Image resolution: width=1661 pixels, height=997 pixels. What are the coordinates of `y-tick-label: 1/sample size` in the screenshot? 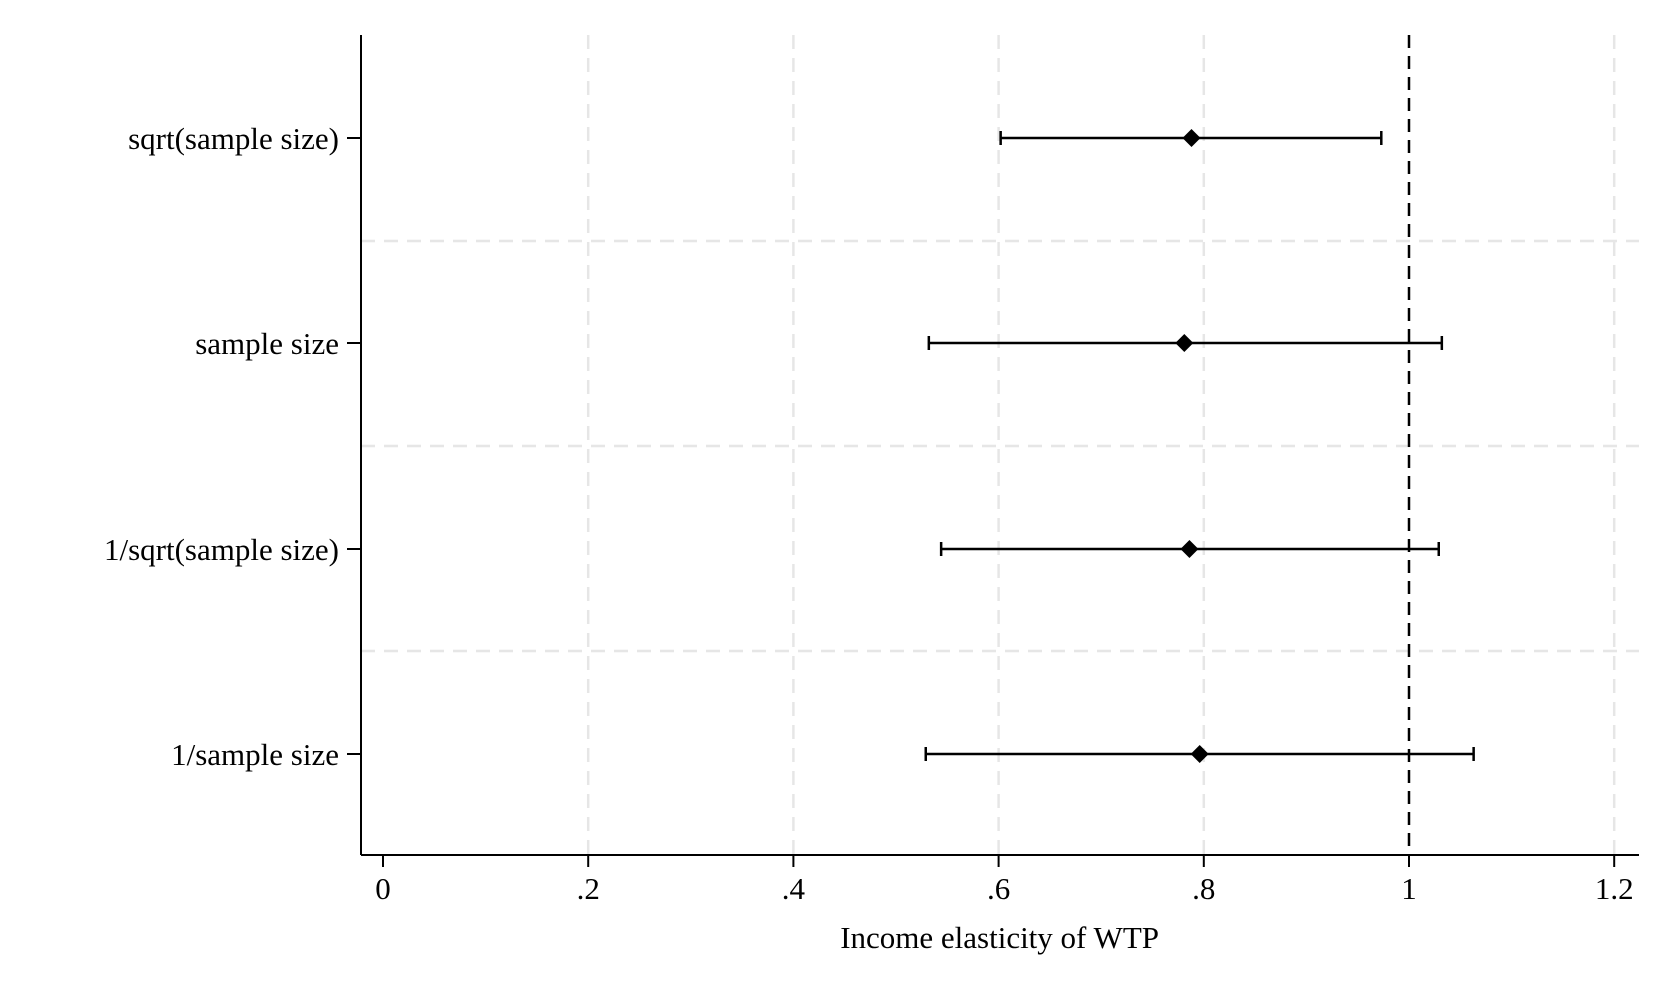 It's located at (255, 754).